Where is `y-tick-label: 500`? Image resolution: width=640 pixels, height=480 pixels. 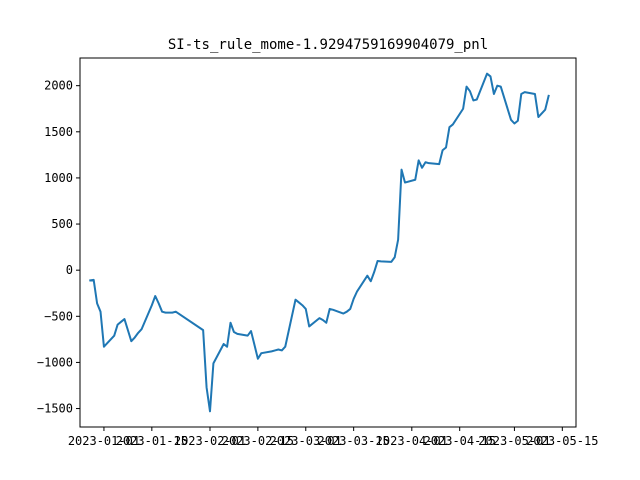
y-tick-label: 500 is located at coordinates (62, 224).